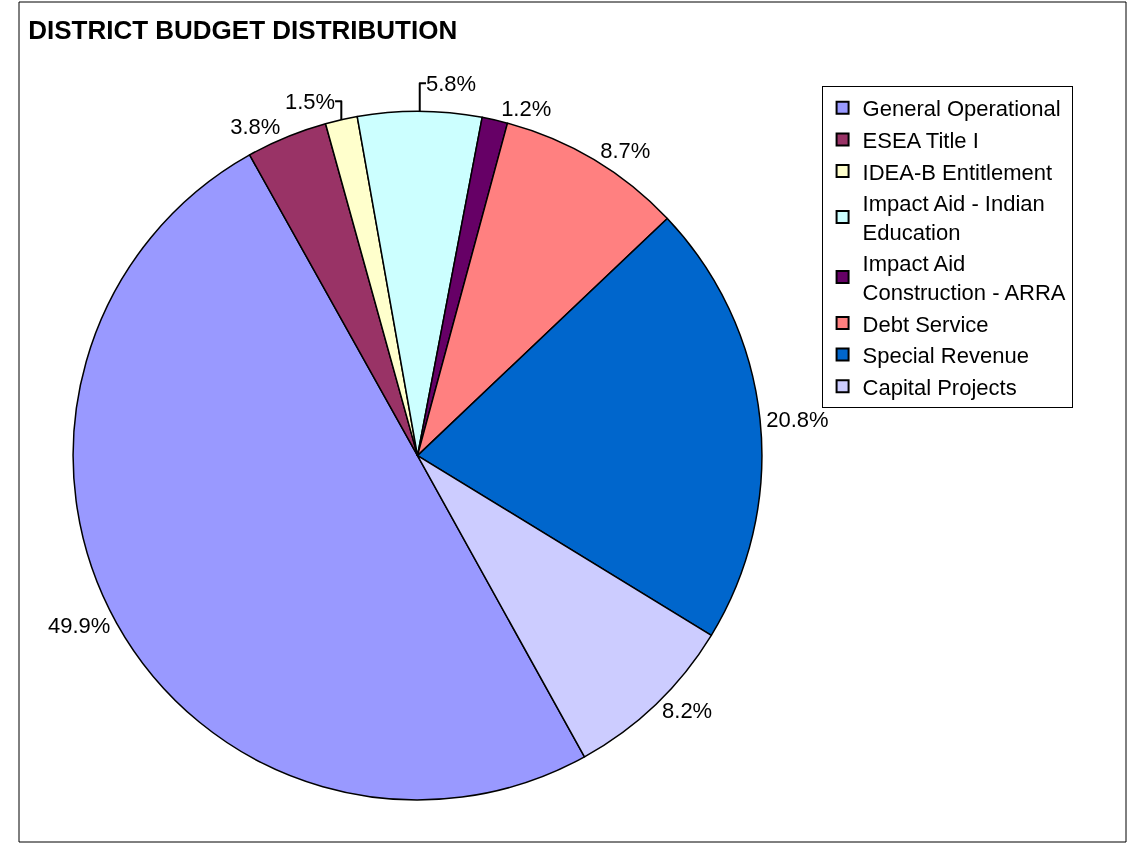 This screenshot has height=844, width=1128. Describe the element at coordinates (957, 172) in the screenshot. I see `legend-label: IDEA-B Entitlement` at that location.